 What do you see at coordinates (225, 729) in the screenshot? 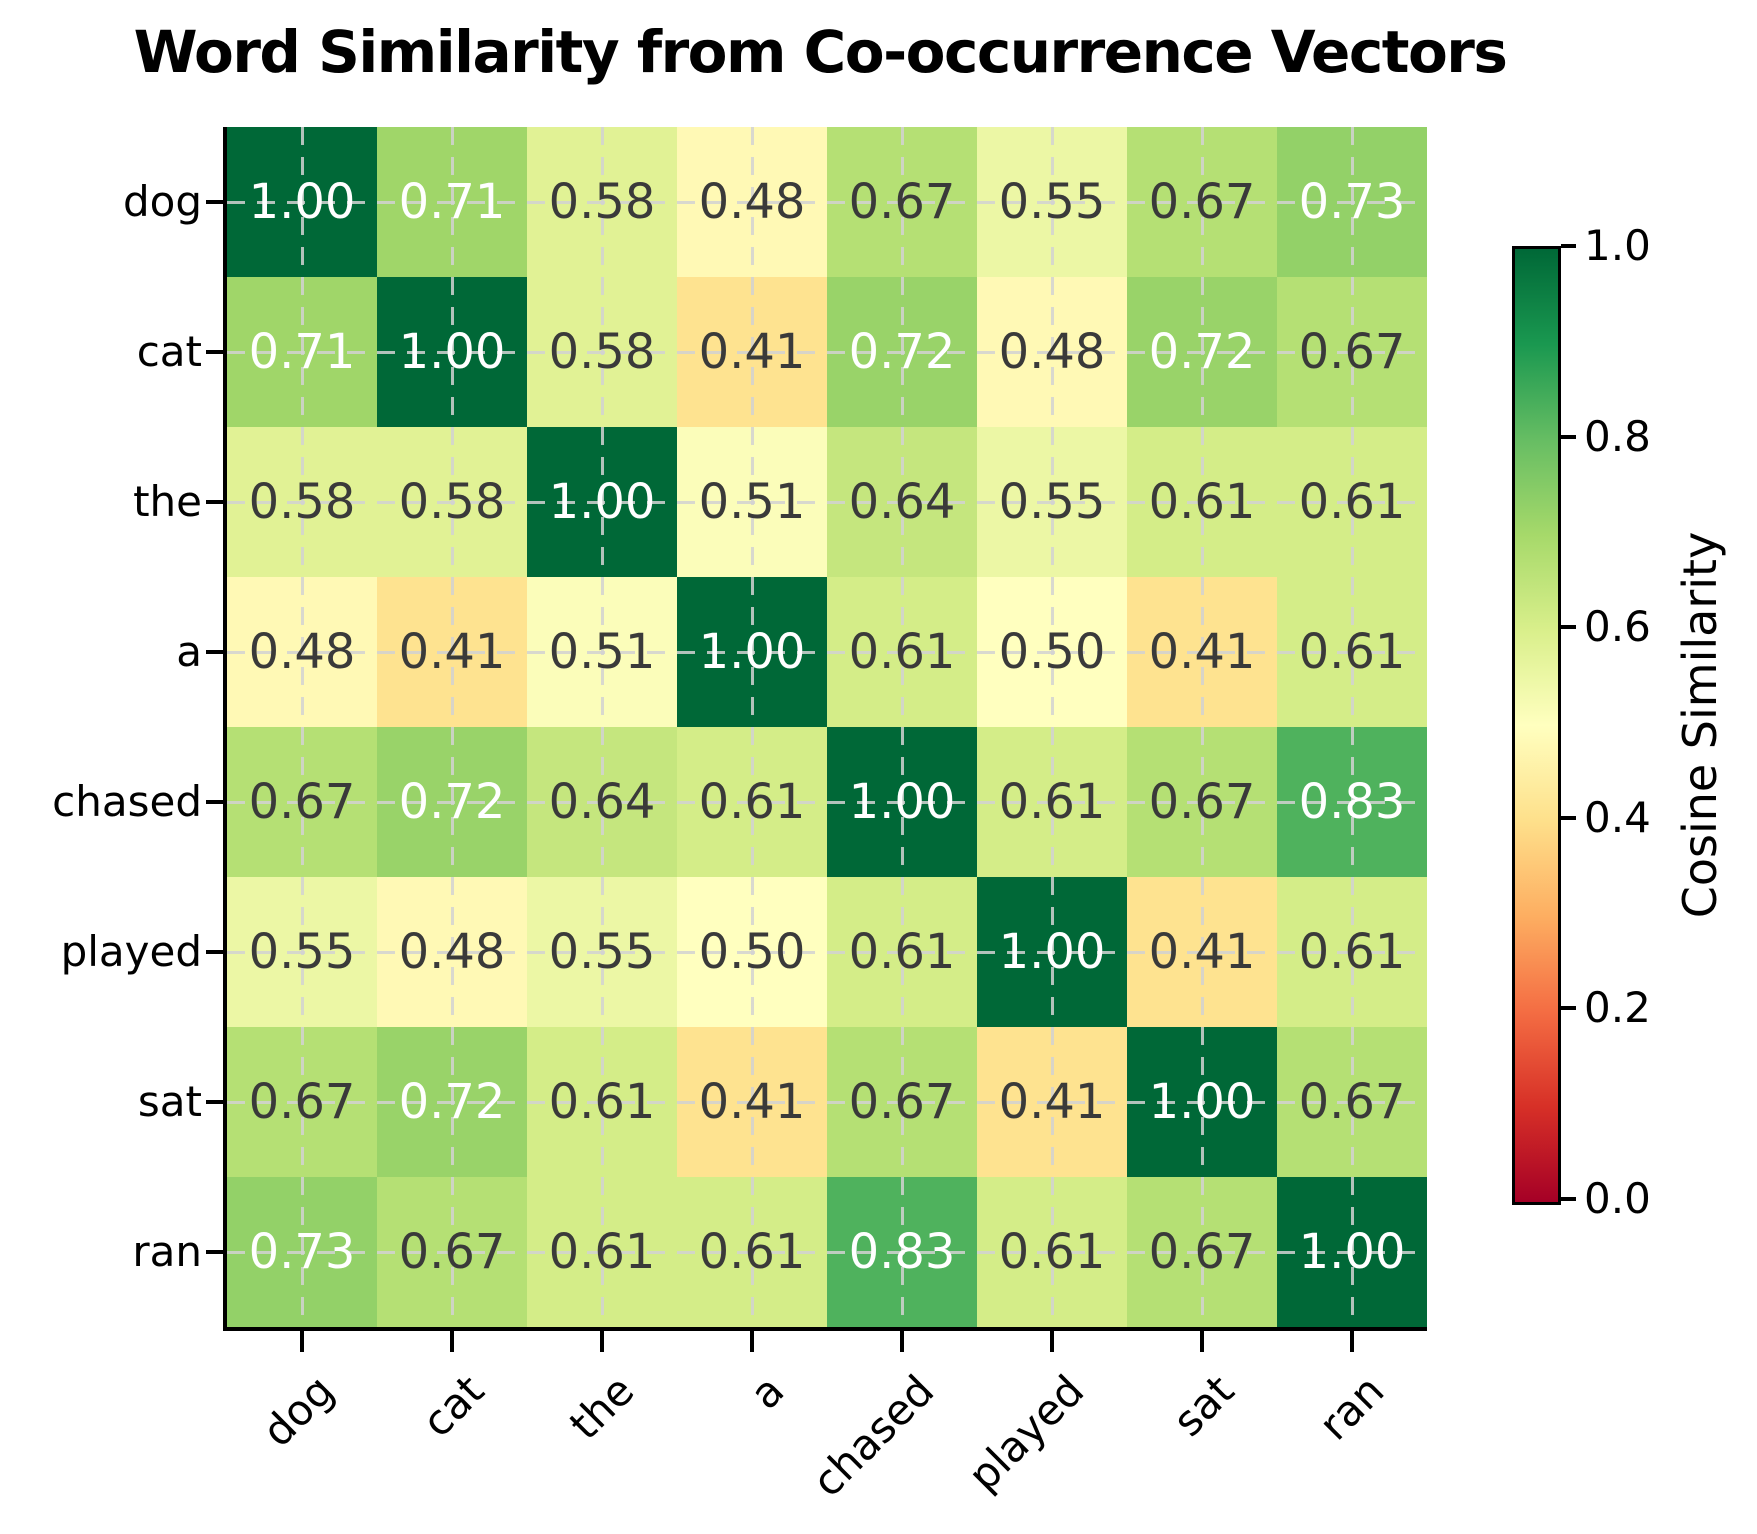
I see `y-axis-spine` at bounding box center [225, 729].